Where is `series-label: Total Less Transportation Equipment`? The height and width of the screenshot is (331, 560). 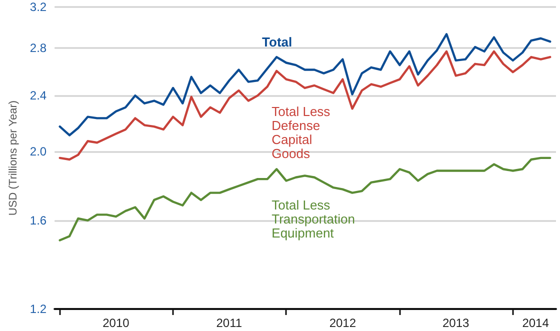 series-label: Total Less Transportation Equipment is located at coordinates (315, 219).